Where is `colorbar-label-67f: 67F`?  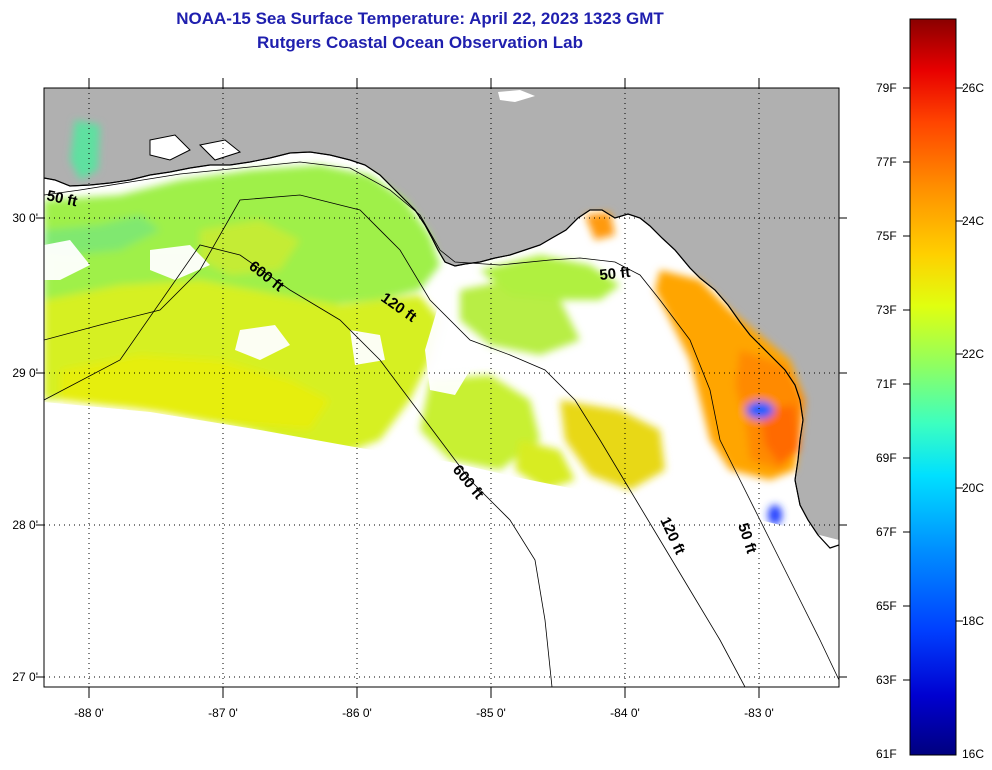
colorbar-label-67f: 67F is located at coordinates (886, 532).